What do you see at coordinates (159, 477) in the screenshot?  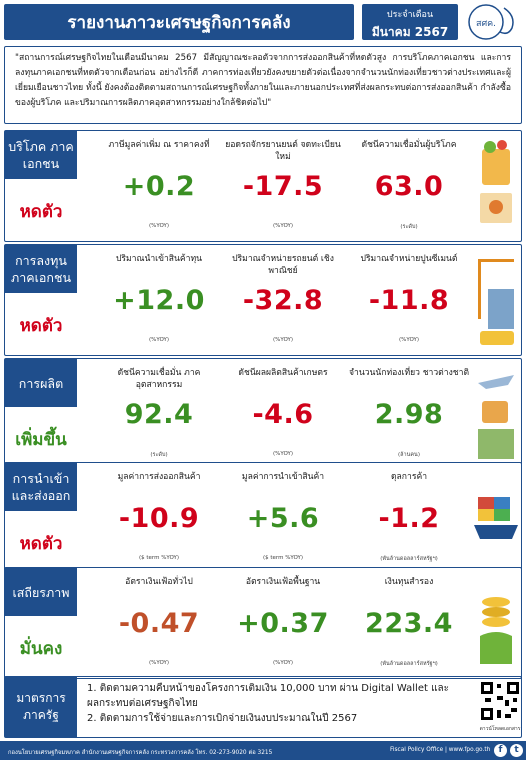 I see `metric-label: มูลค่าการส่งออกสินค้า` at bounding box center [159, 477].